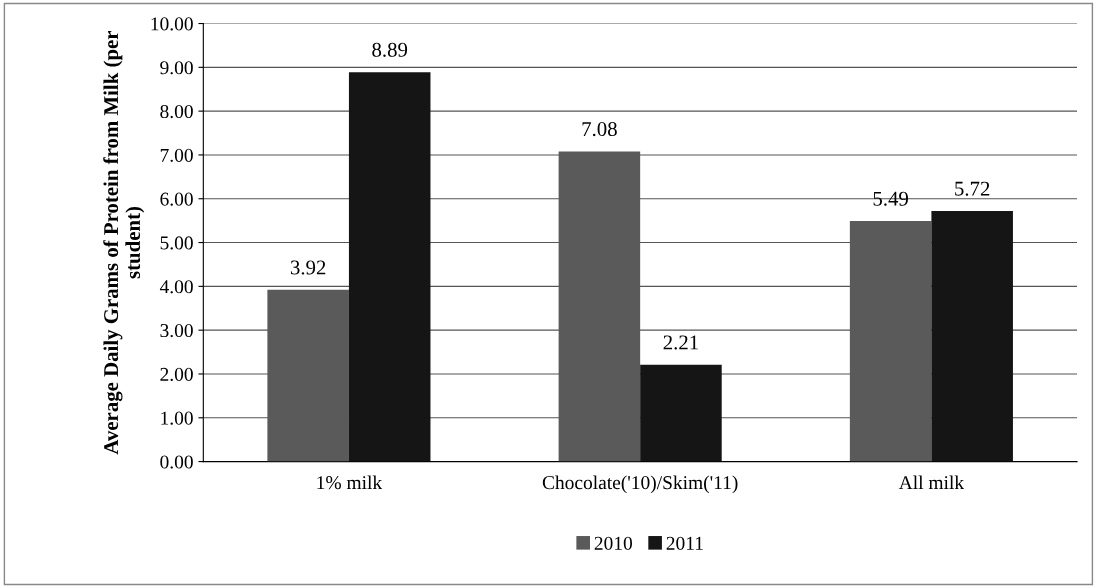 This screenshot has height=588, width=1099. Describe the element at coordinates (176, 111) in the screenshot. I see `y-tick-label: 8.00` at that location.